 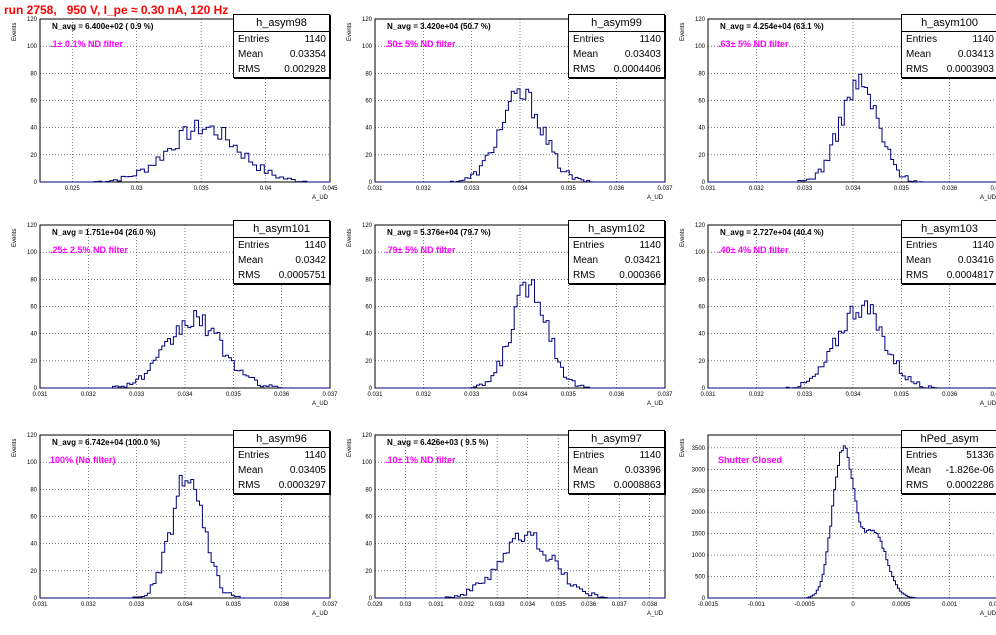 I want to click on x-tick-label: 0.0015, so click(x=992, y=605).